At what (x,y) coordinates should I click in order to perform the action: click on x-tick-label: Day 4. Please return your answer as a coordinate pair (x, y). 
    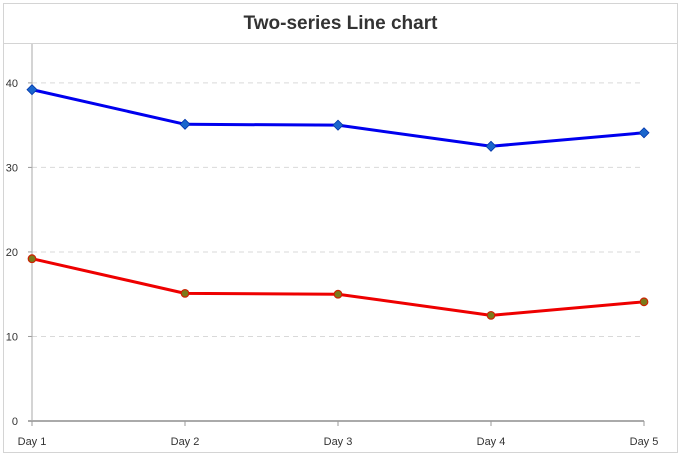
    Looking at the image, I should click on (491, 442).